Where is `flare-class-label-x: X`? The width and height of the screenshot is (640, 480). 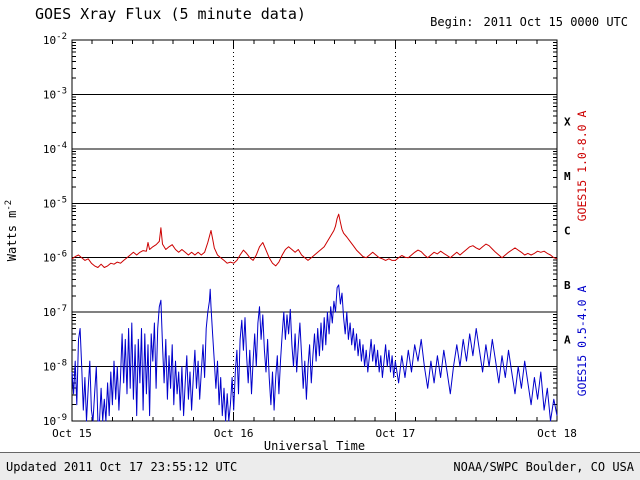 flare-class-label-x: X is located at coordinates (567, 122).